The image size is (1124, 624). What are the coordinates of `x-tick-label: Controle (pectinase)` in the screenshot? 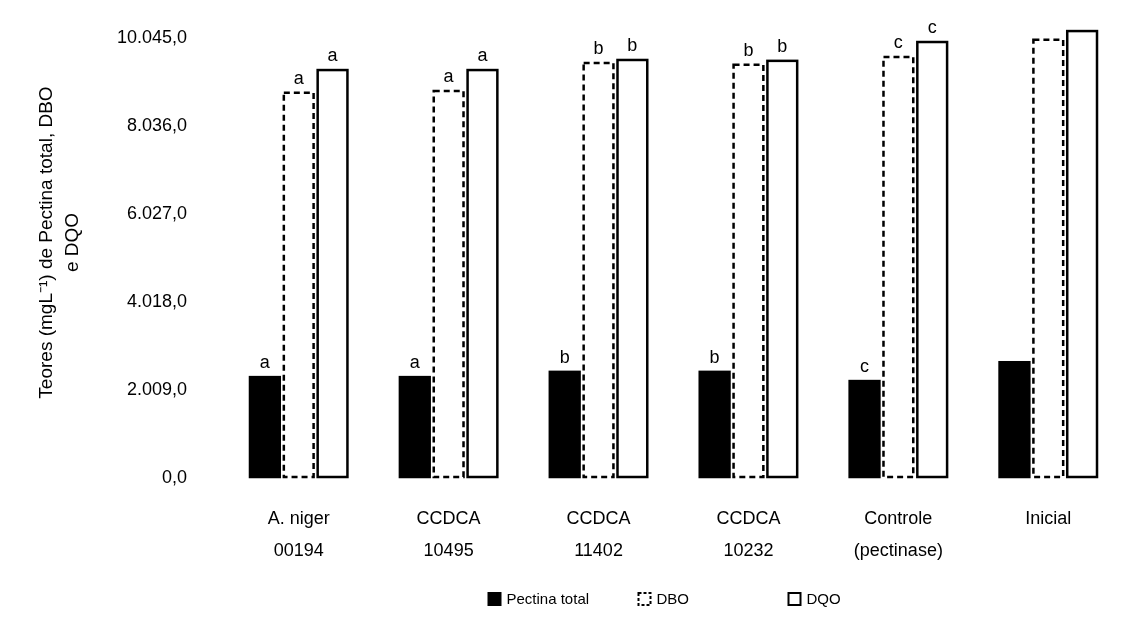 It's located at (898, 534).